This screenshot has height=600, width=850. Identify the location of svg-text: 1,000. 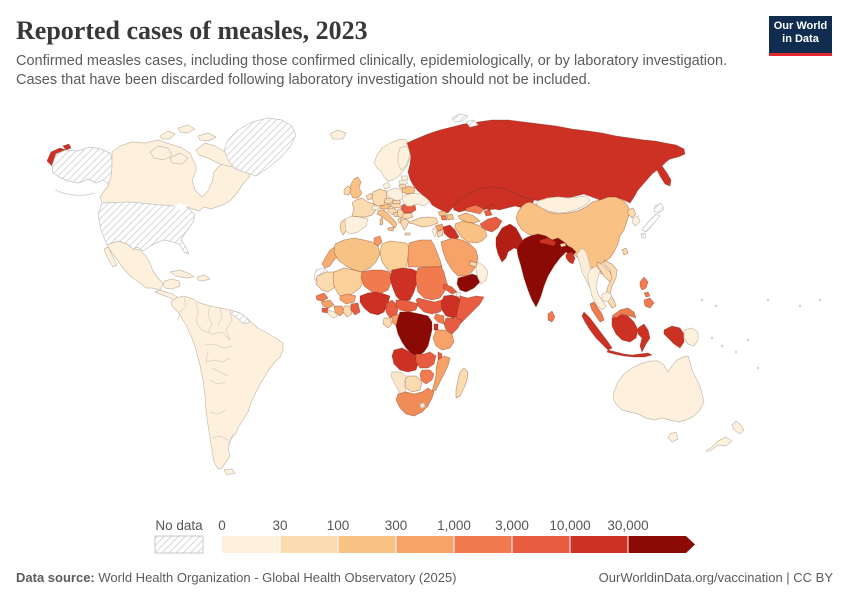
(454, 525).